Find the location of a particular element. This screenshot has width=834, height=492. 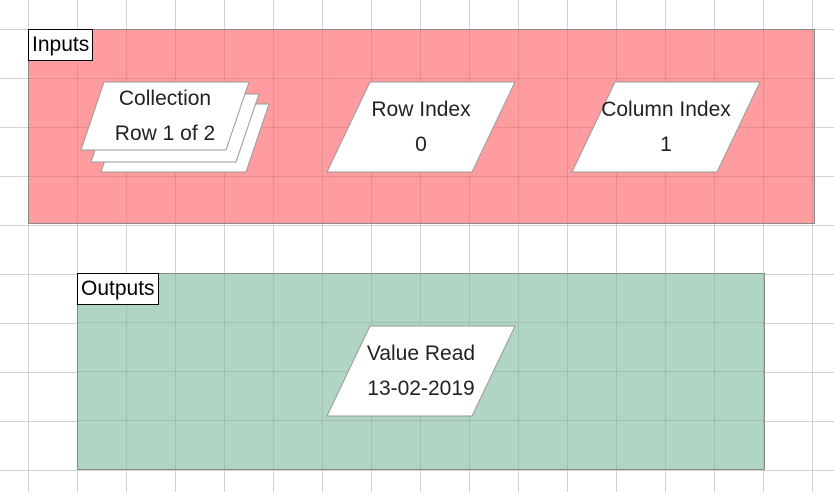

inputs-label: Inputs is located at coordinates (61, 45).